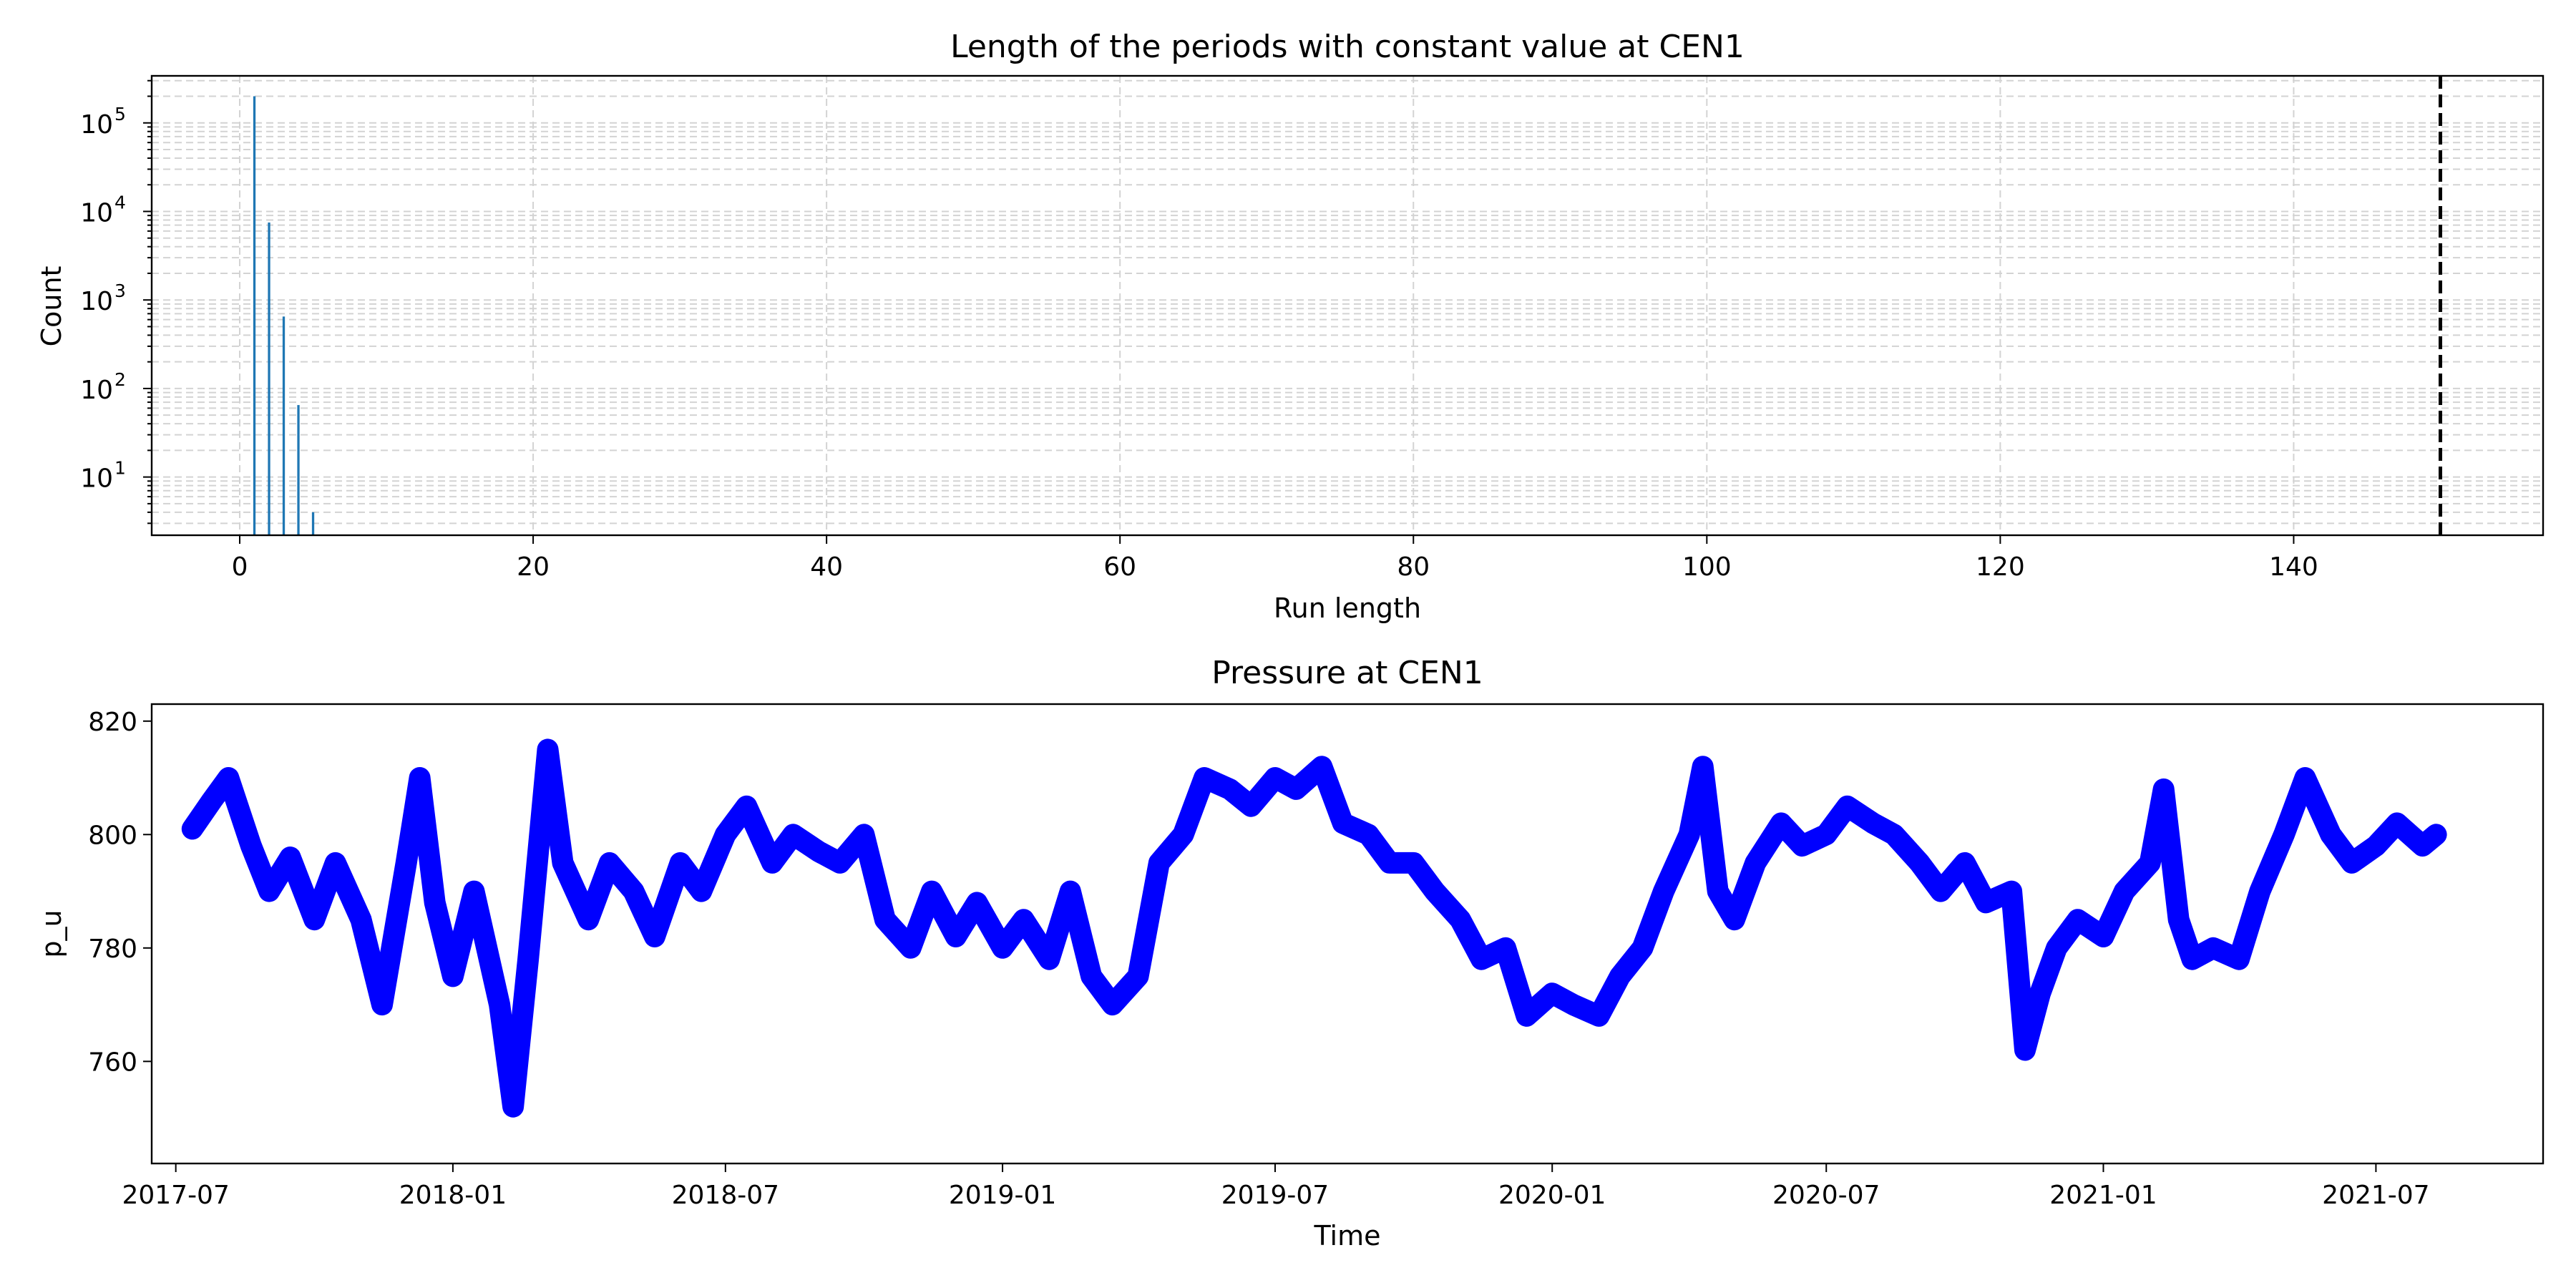 The width and height of the screenshot is (2576, 1288). Describe the element at coordinates (96, 213) in the screenshot. I see `y-tick-label-1e4: 10` at that location.